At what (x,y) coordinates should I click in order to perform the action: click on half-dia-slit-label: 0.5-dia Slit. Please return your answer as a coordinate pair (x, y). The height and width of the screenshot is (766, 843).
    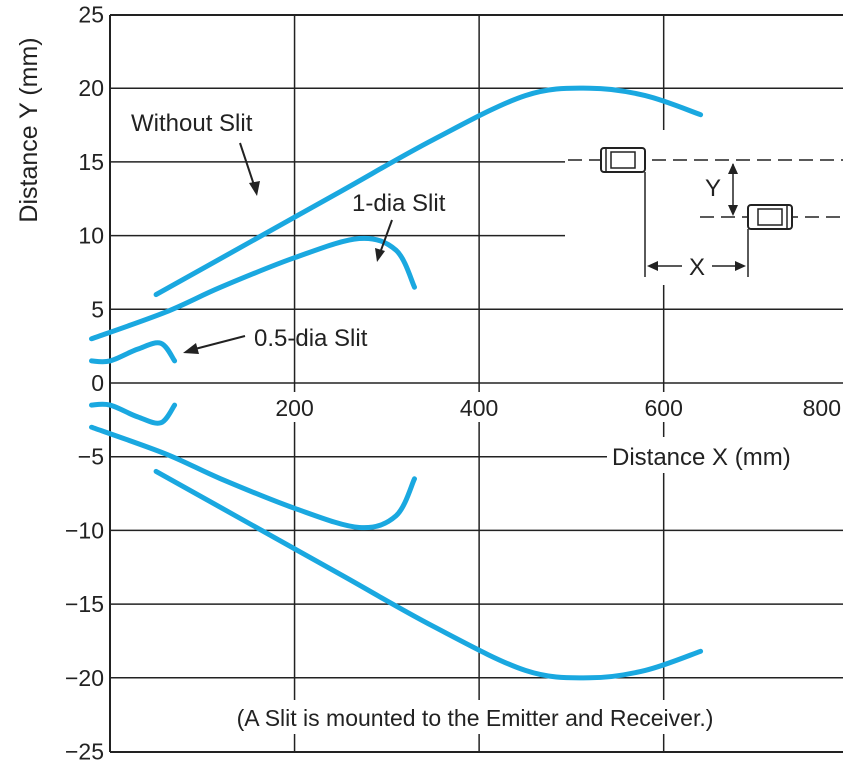
    Looking at the image, I should click on (311, 338).